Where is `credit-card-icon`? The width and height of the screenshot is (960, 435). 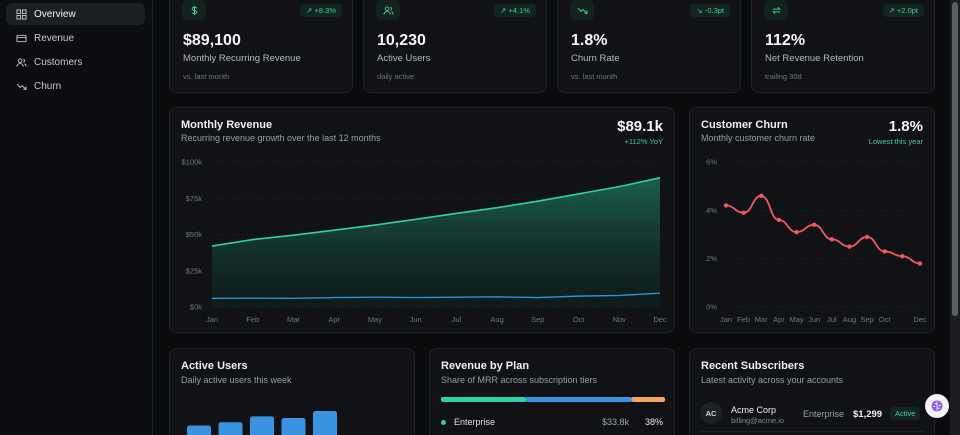
credit-card-icon is located at coordinates (21, 38).